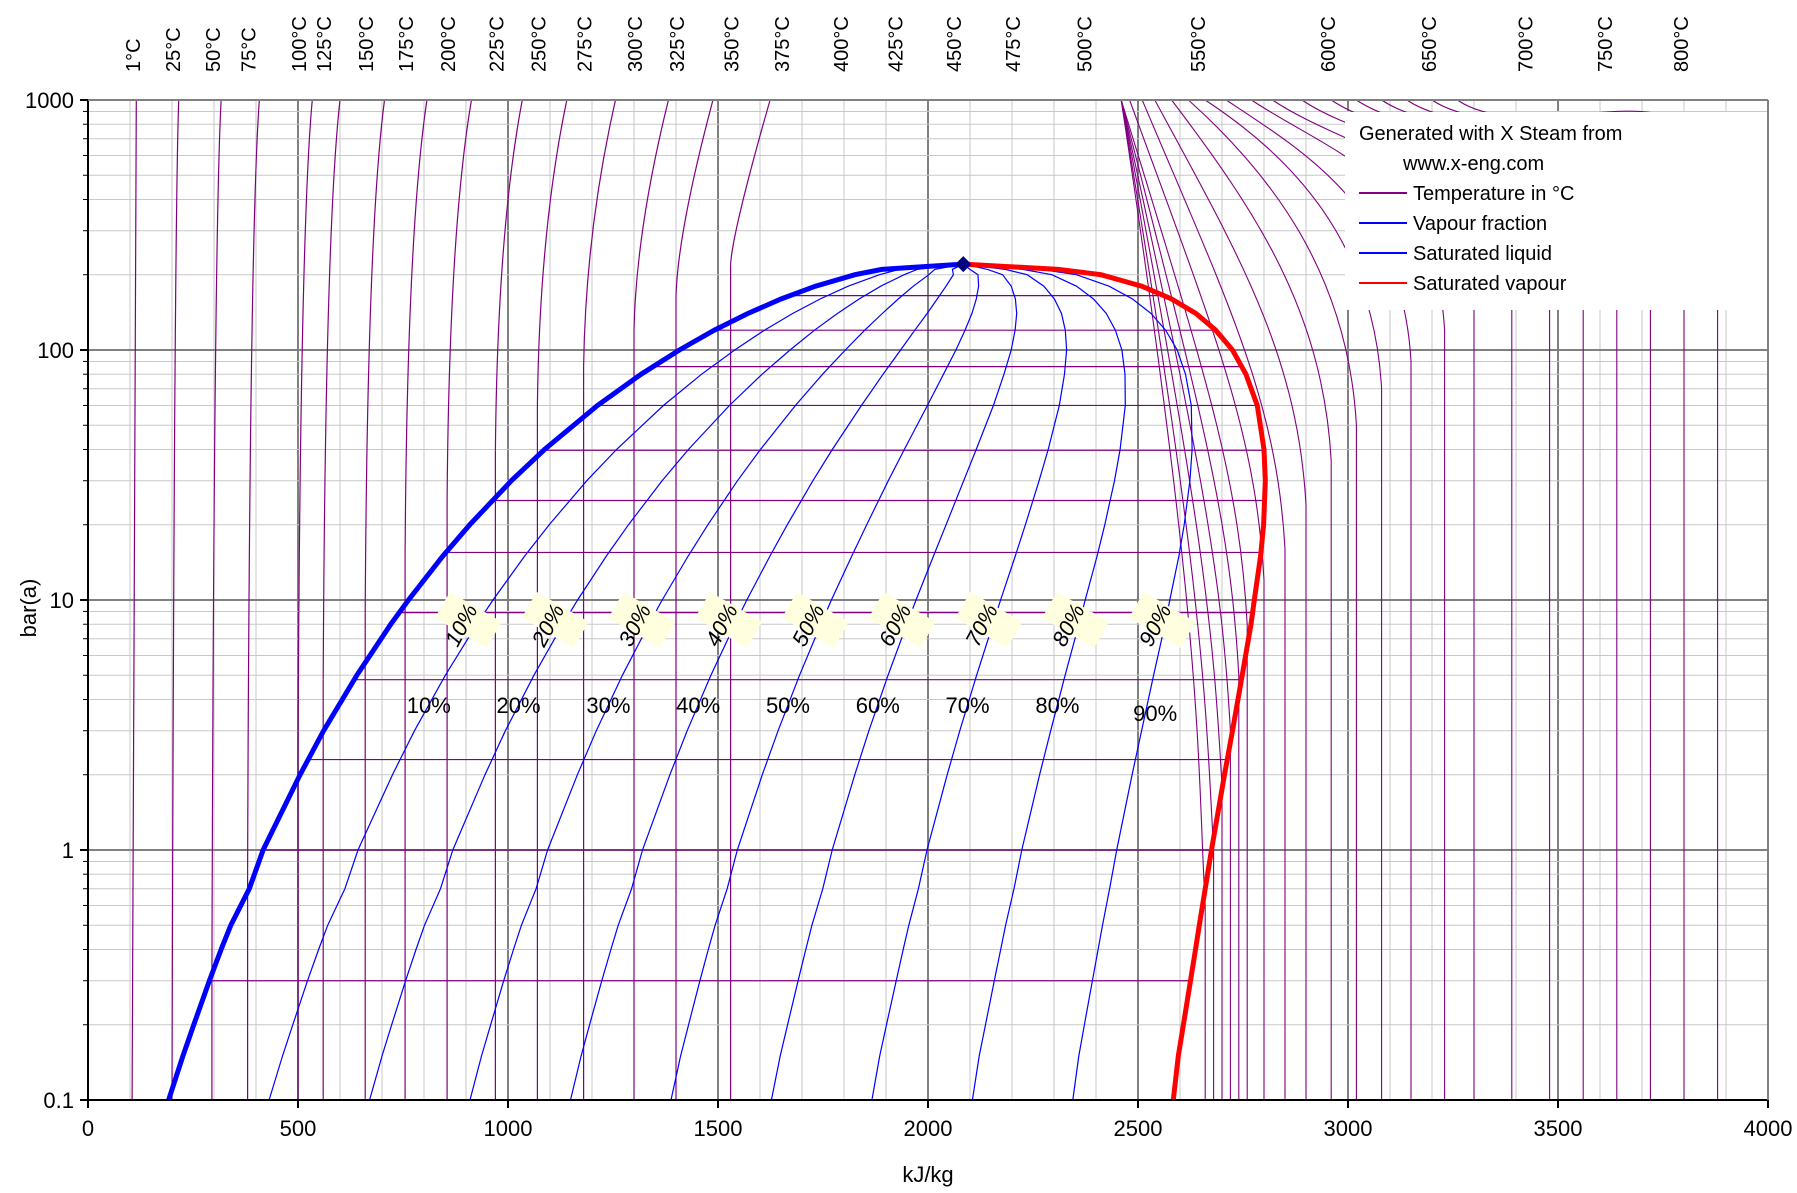 This screenshot has width=1797, height=1193. Describe the element at coordinates (1558, 1128) in the screenshot. I see `x-tick-label: 3500` at that location.